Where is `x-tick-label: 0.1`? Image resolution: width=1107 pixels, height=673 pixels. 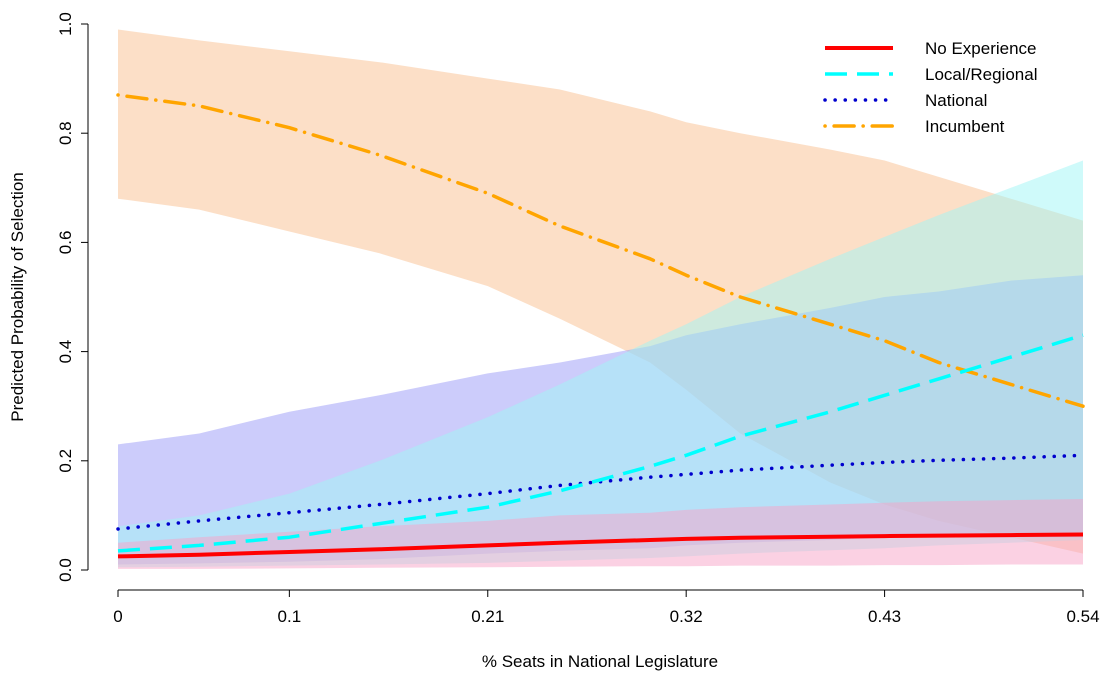 x-tick-label: 0.1 is located at coordinates (290, 616).